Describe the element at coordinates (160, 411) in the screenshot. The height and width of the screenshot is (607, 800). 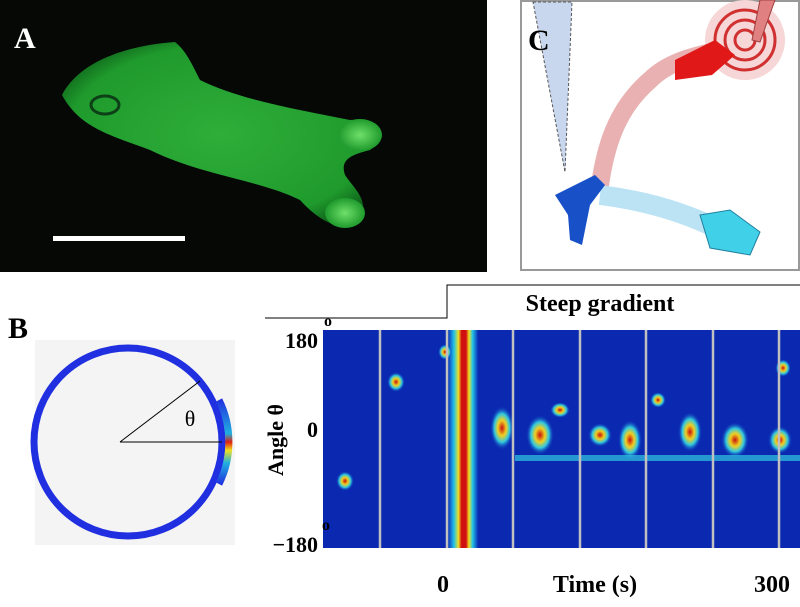
I see `angle-ray` at that location.